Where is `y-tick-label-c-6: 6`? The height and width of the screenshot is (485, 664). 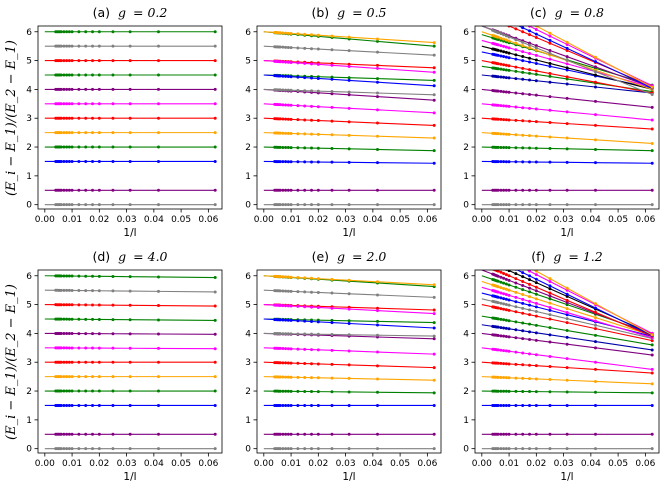
y-tick-label-c-6: 6 is located at coordinates (466, 33).